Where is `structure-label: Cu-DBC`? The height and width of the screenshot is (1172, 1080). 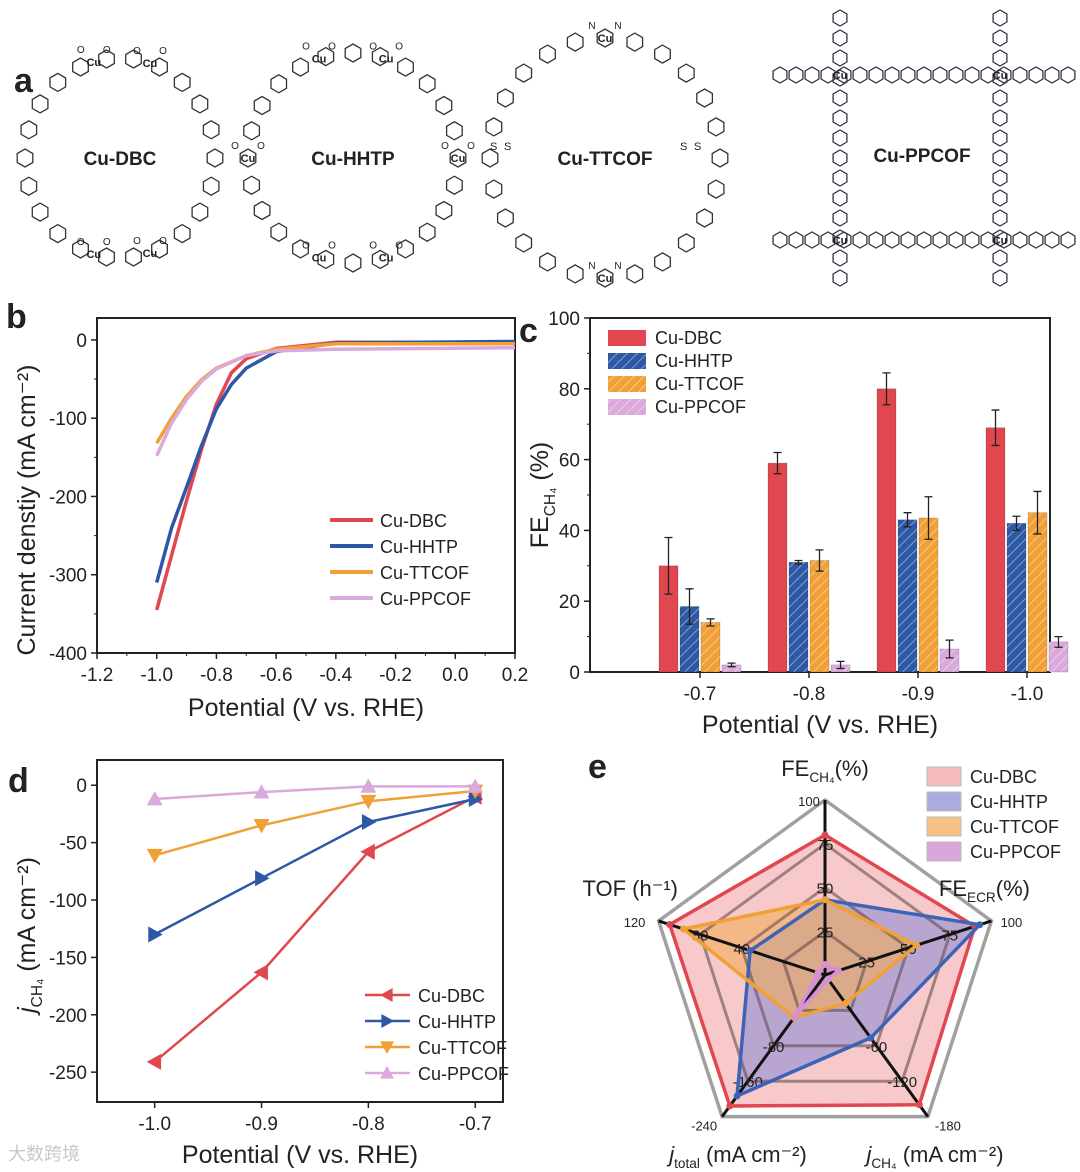
structure-label: Cu-DBC is located at coordinates (120, 159).